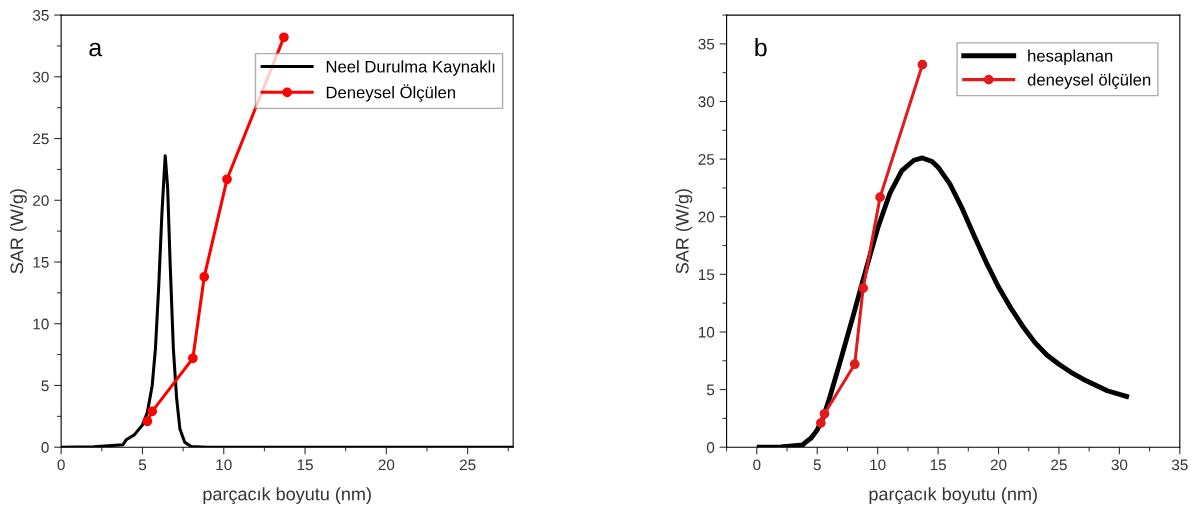 Image resolution: width=1199 pixels, height=520 pixels. What do you see at coordinates (761, 47) in the screenshot?
I see `annotation: b` at bounding box center [761, 47].